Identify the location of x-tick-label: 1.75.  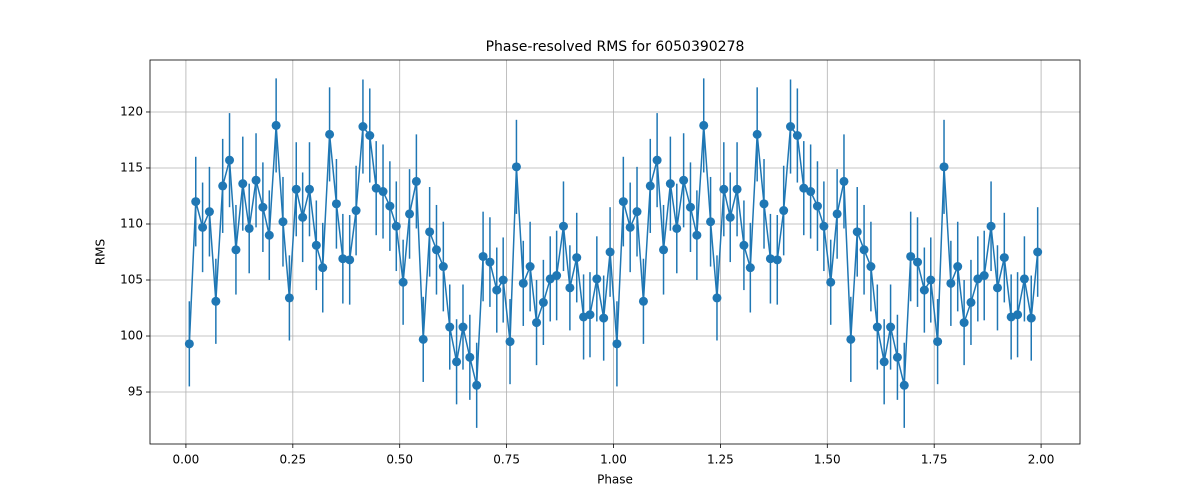
(934, 460).